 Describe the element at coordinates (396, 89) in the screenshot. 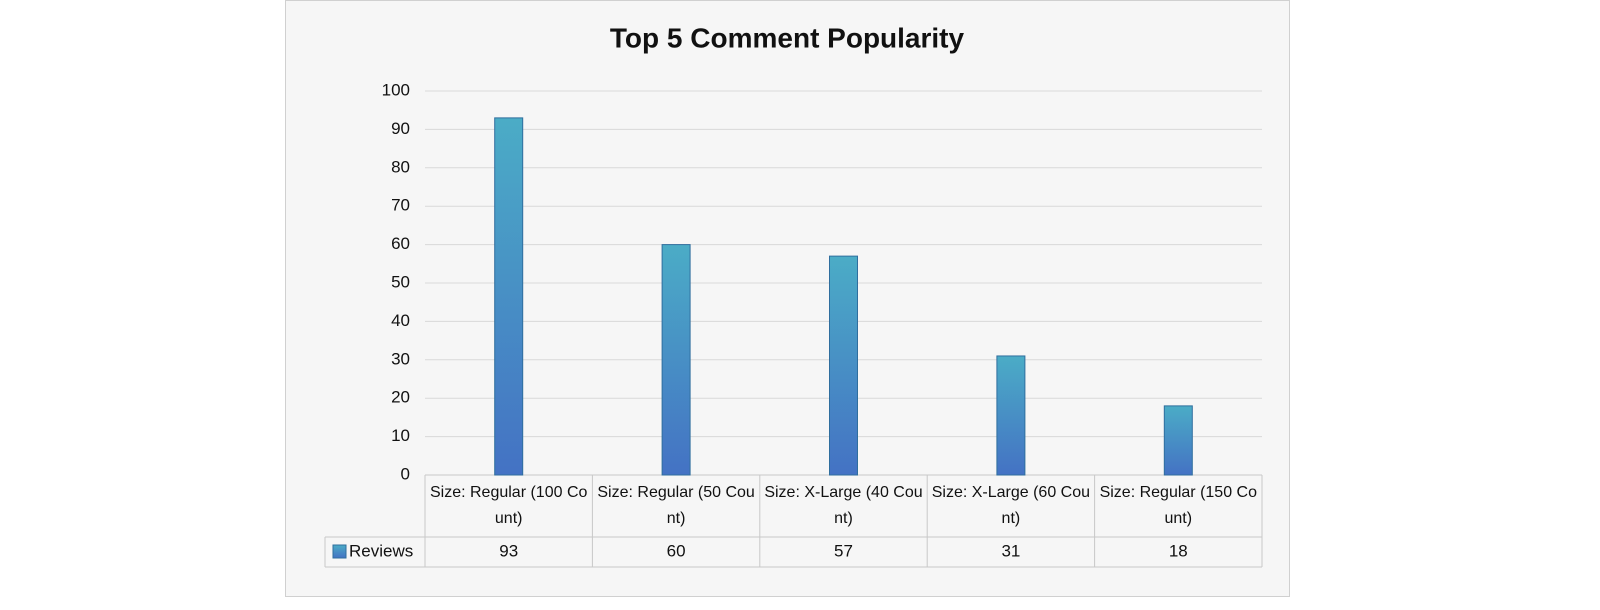

I see `y-tick-label: 100` at that location.